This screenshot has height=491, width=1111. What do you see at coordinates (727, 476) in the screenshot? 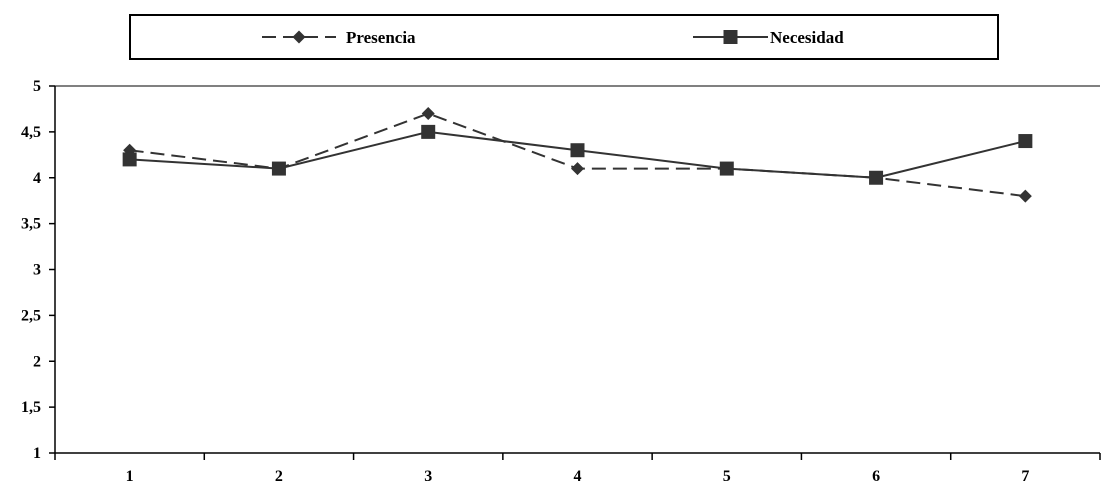
I see `x-tick-label: 5` at bounding box center [727, 476].